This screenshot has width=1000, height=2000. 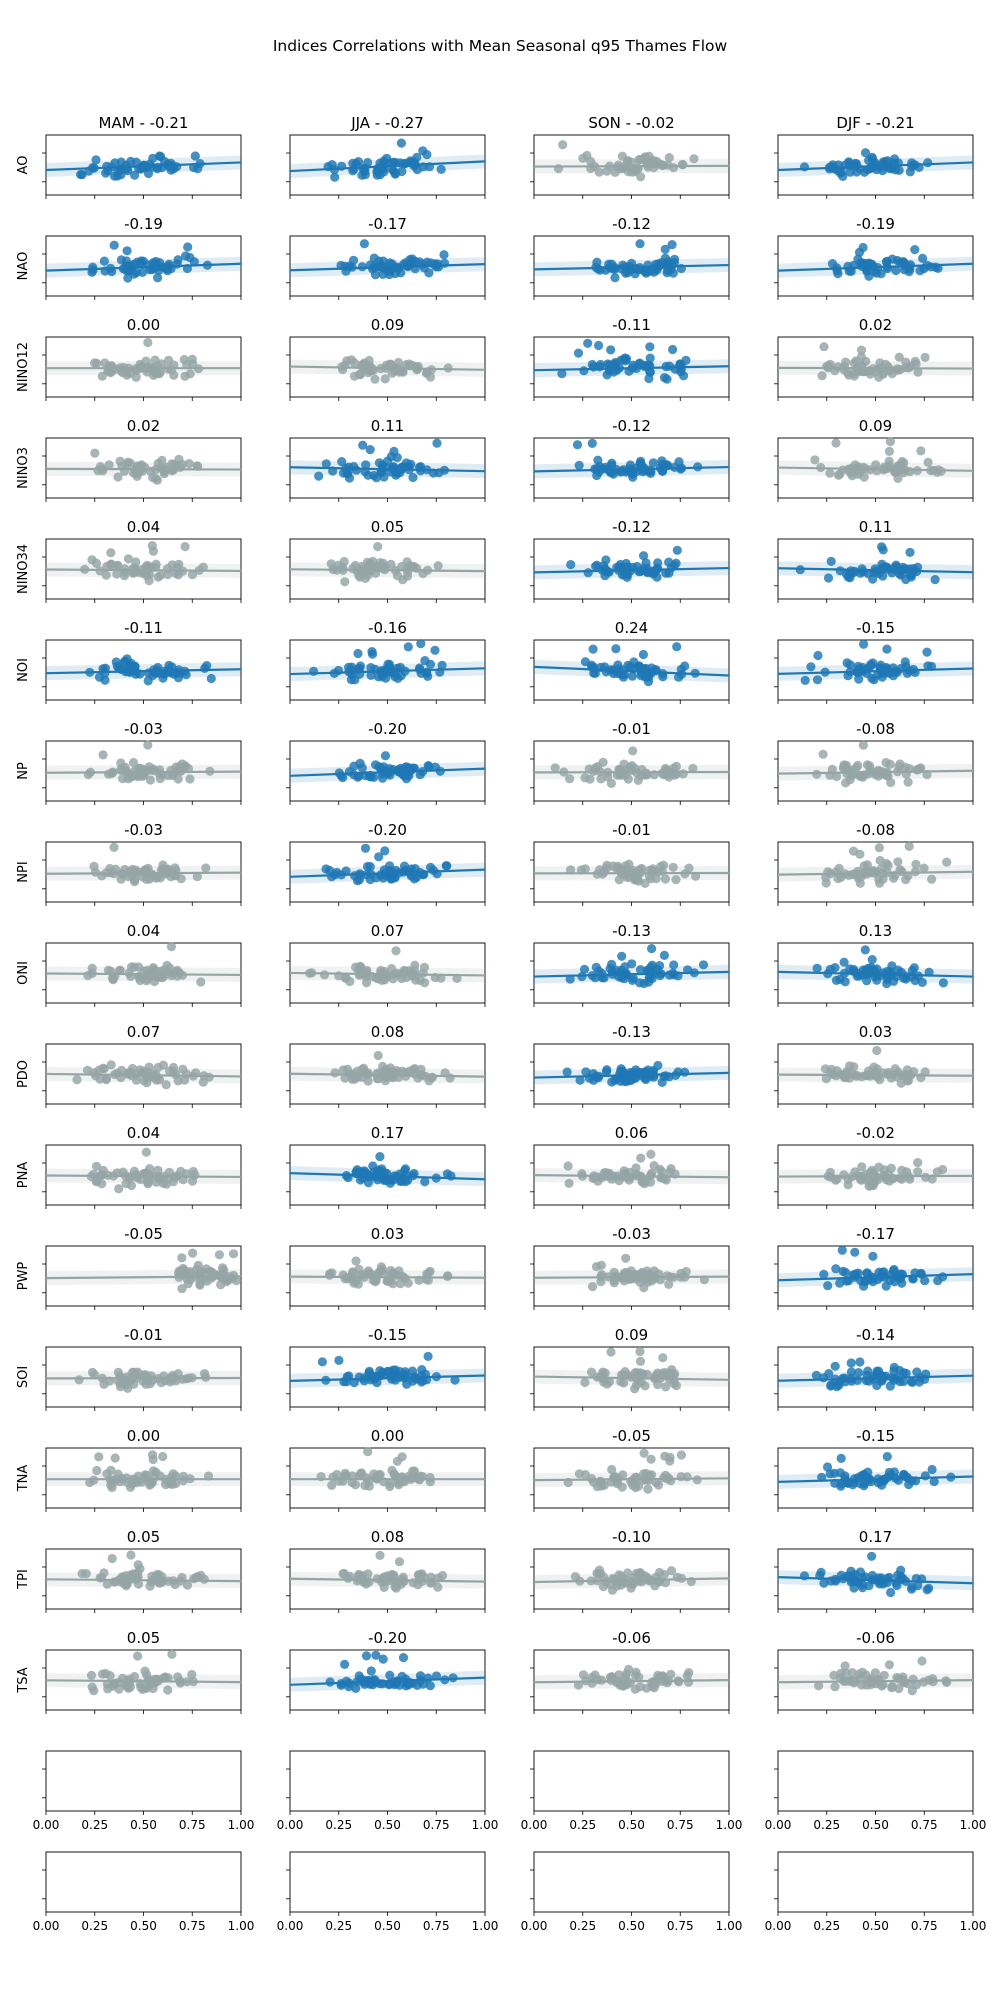 What do you see at coordinates (630, 661) in the screenshot?
I see `subplot-panel: 0.24` at bounding box center [630, 661].